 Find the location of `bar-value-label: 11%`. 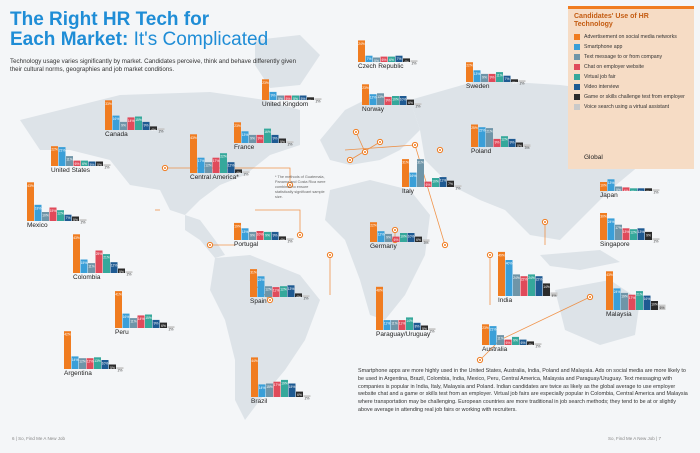

bar-value-label: 11% is located at coordinates (387, 324).